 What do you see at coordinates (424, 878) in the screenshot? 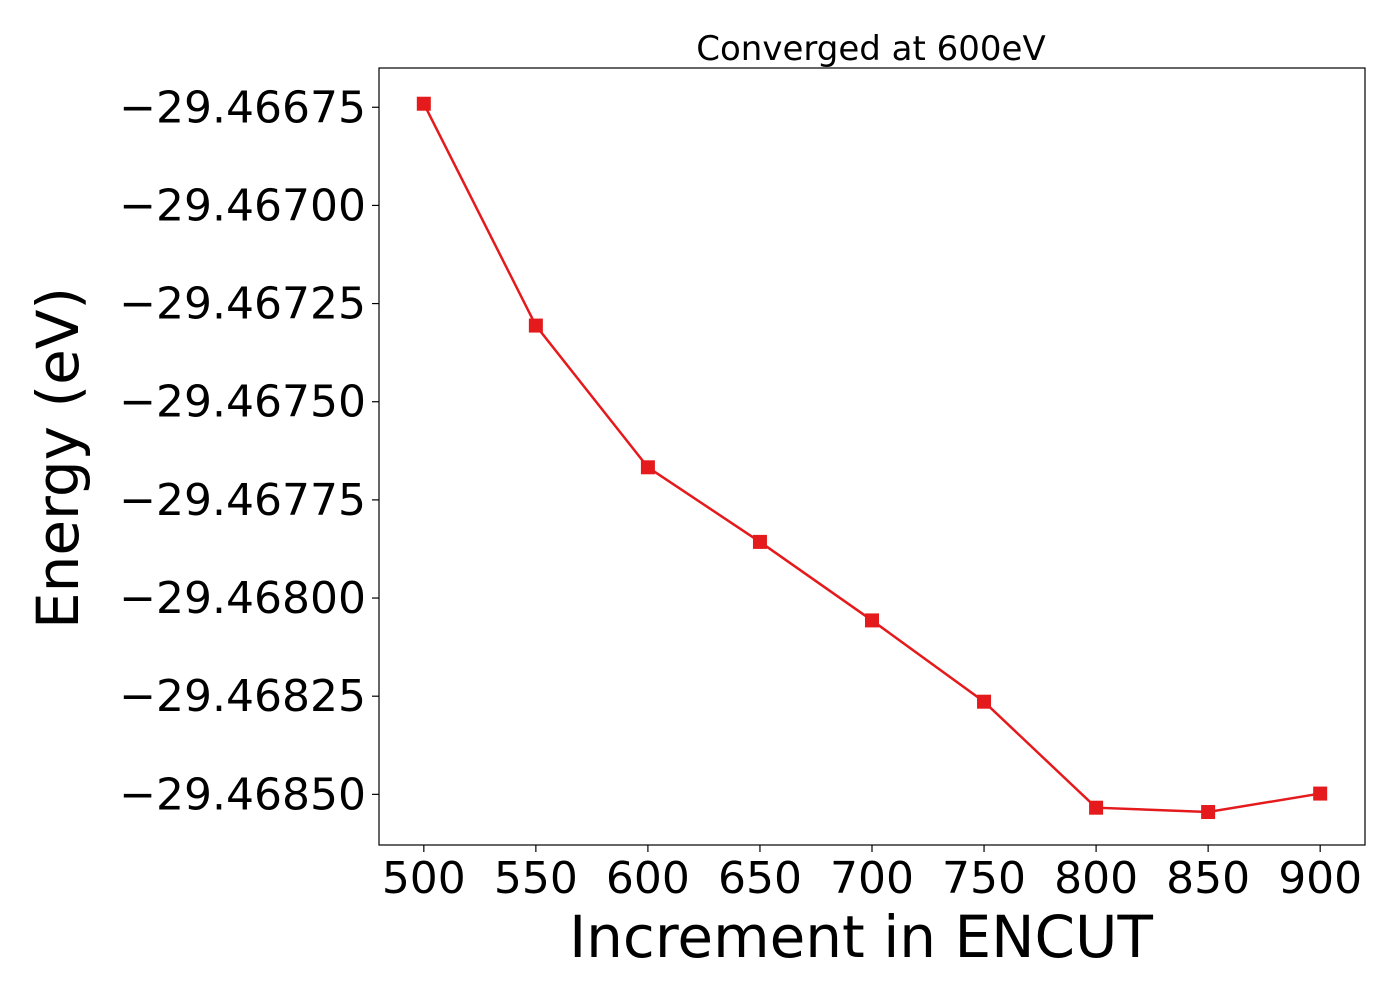
I see `x-tick-label: 500` at bounding box center [424, 878].